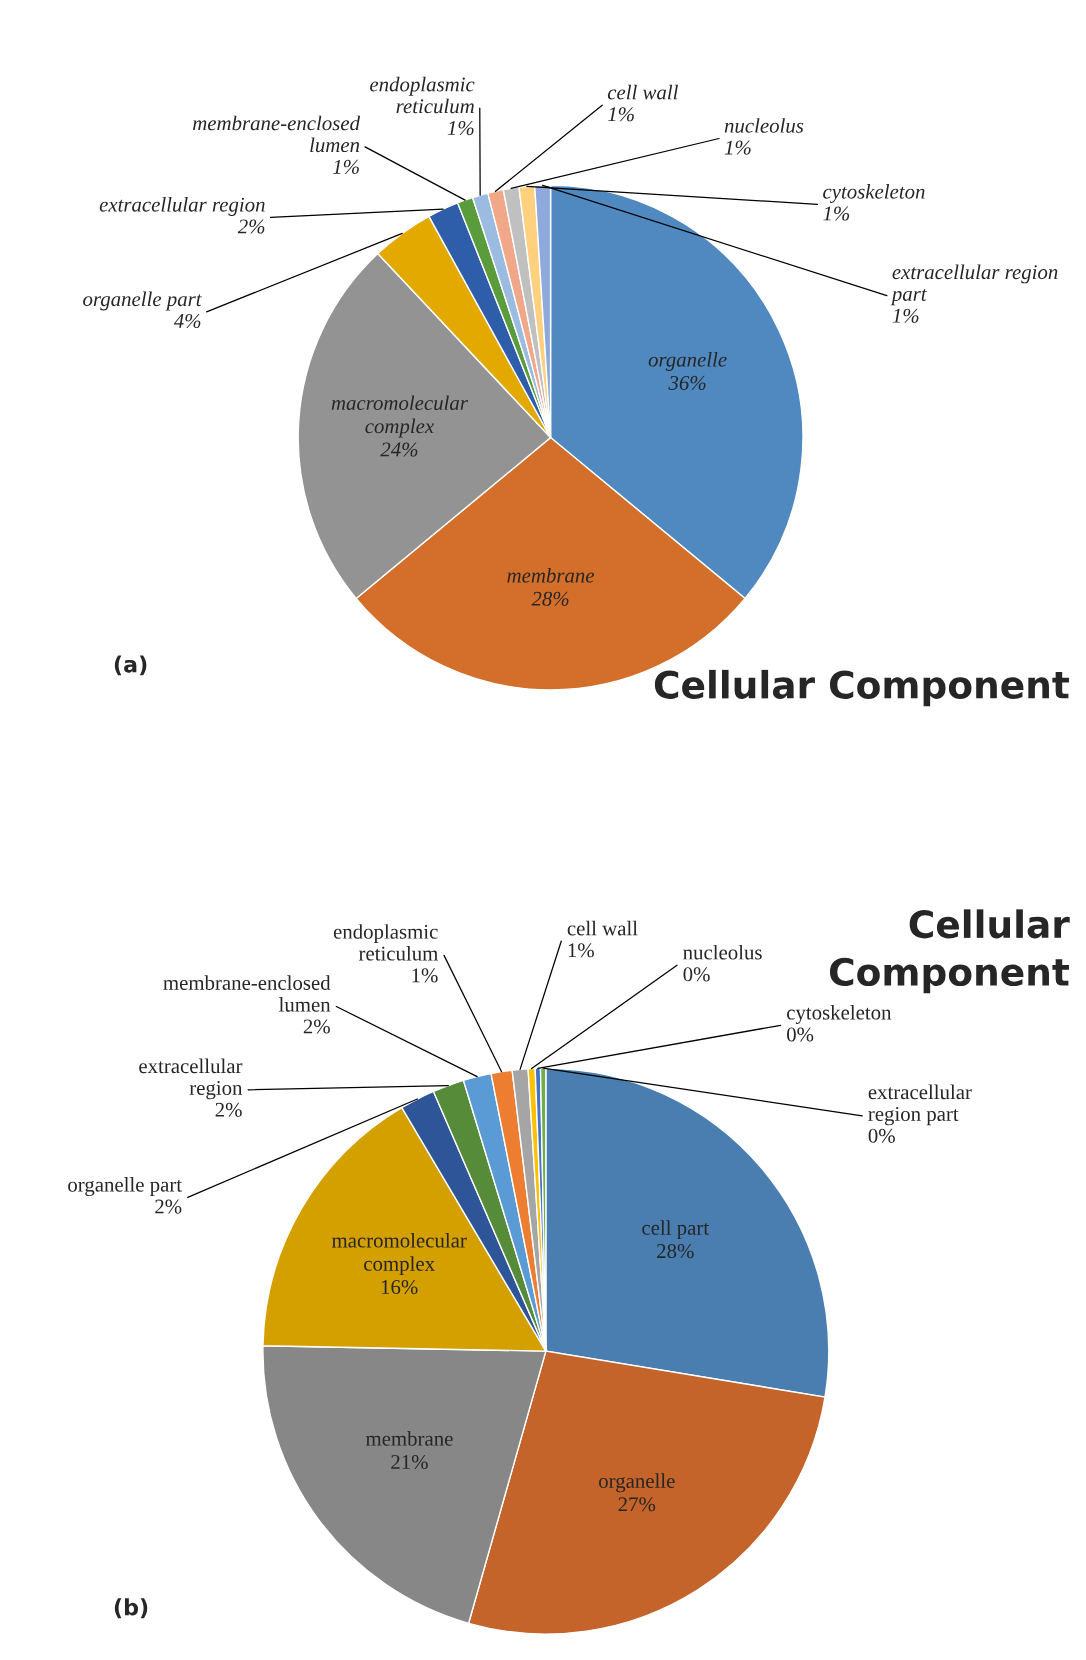 This screenshot has width=1086, height=1660. I want to click on data-label: 27%, so click(637, 1504).